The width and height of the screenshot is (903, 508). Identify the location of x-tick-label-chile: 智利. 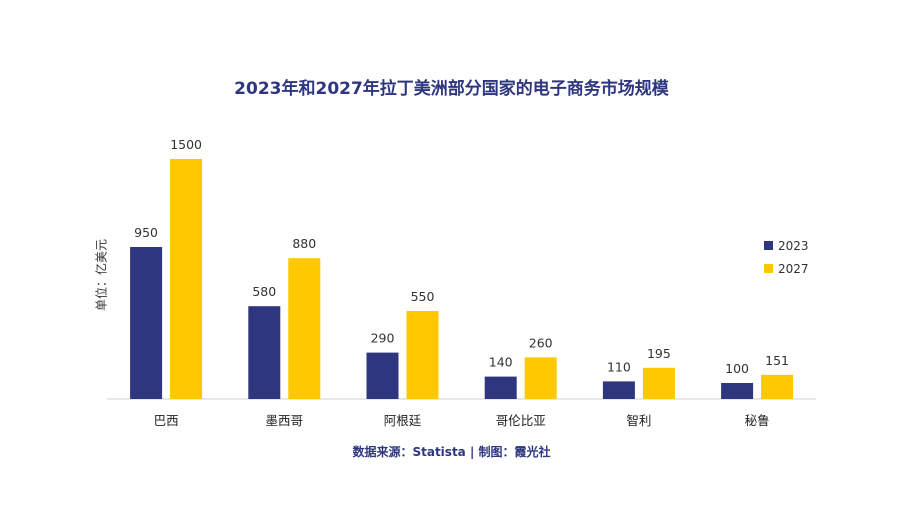
(638, 420).